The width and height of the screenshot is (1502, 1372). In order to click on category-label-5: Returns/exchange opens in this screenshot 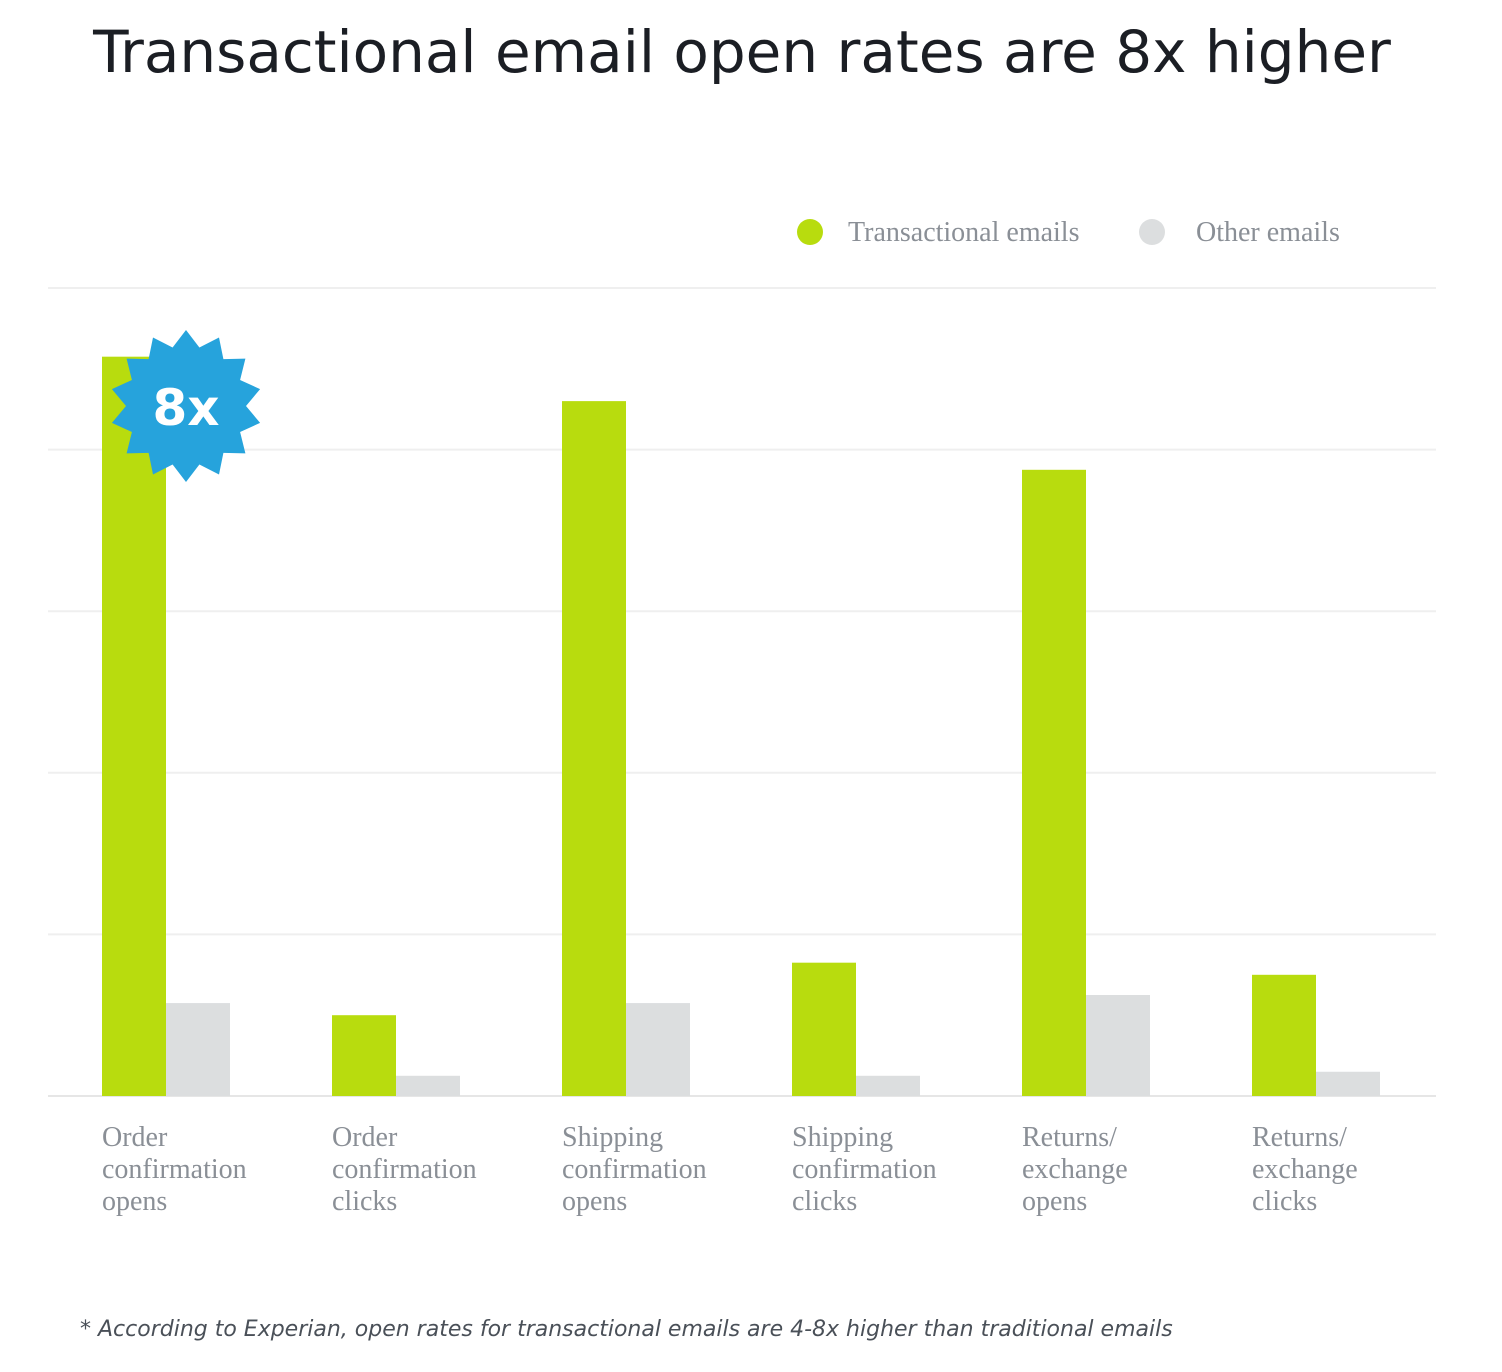, I will do `click(1075, 1169)`.